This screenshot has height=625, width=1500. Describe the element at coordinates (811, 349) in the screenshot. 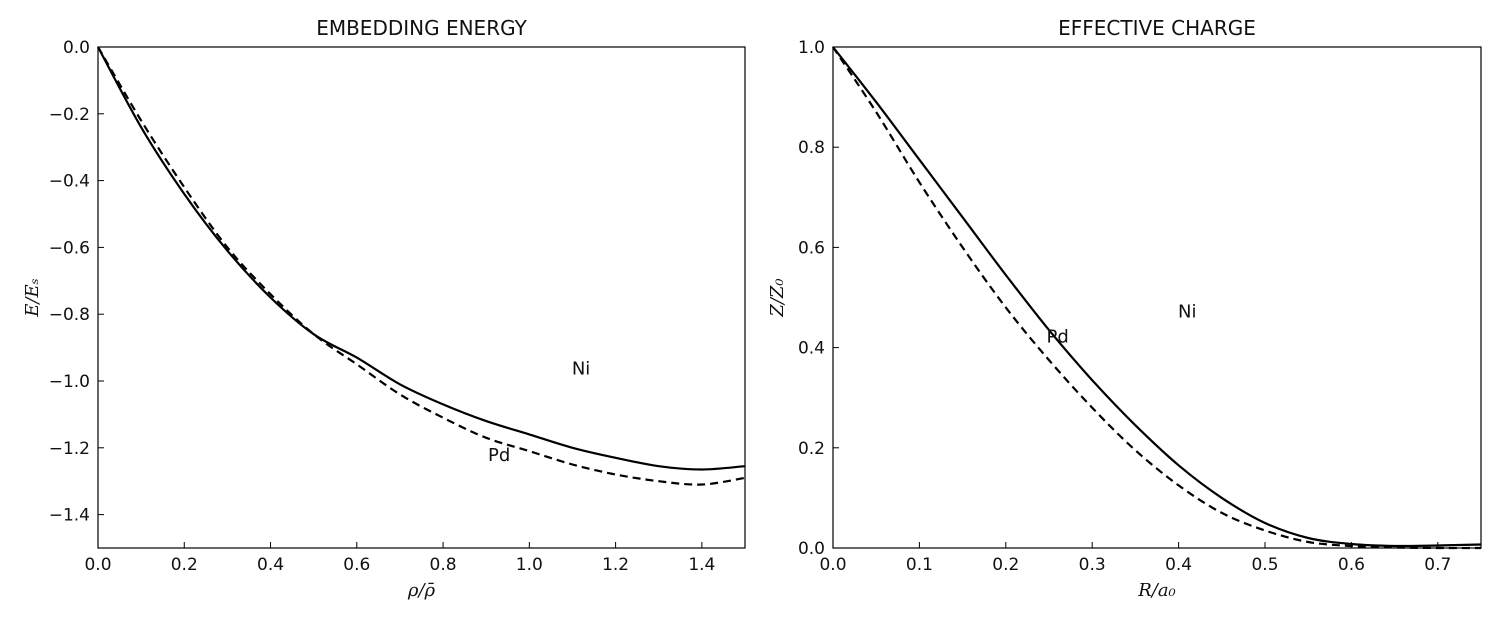

I see `y-tick-label: 0.4` at that location.